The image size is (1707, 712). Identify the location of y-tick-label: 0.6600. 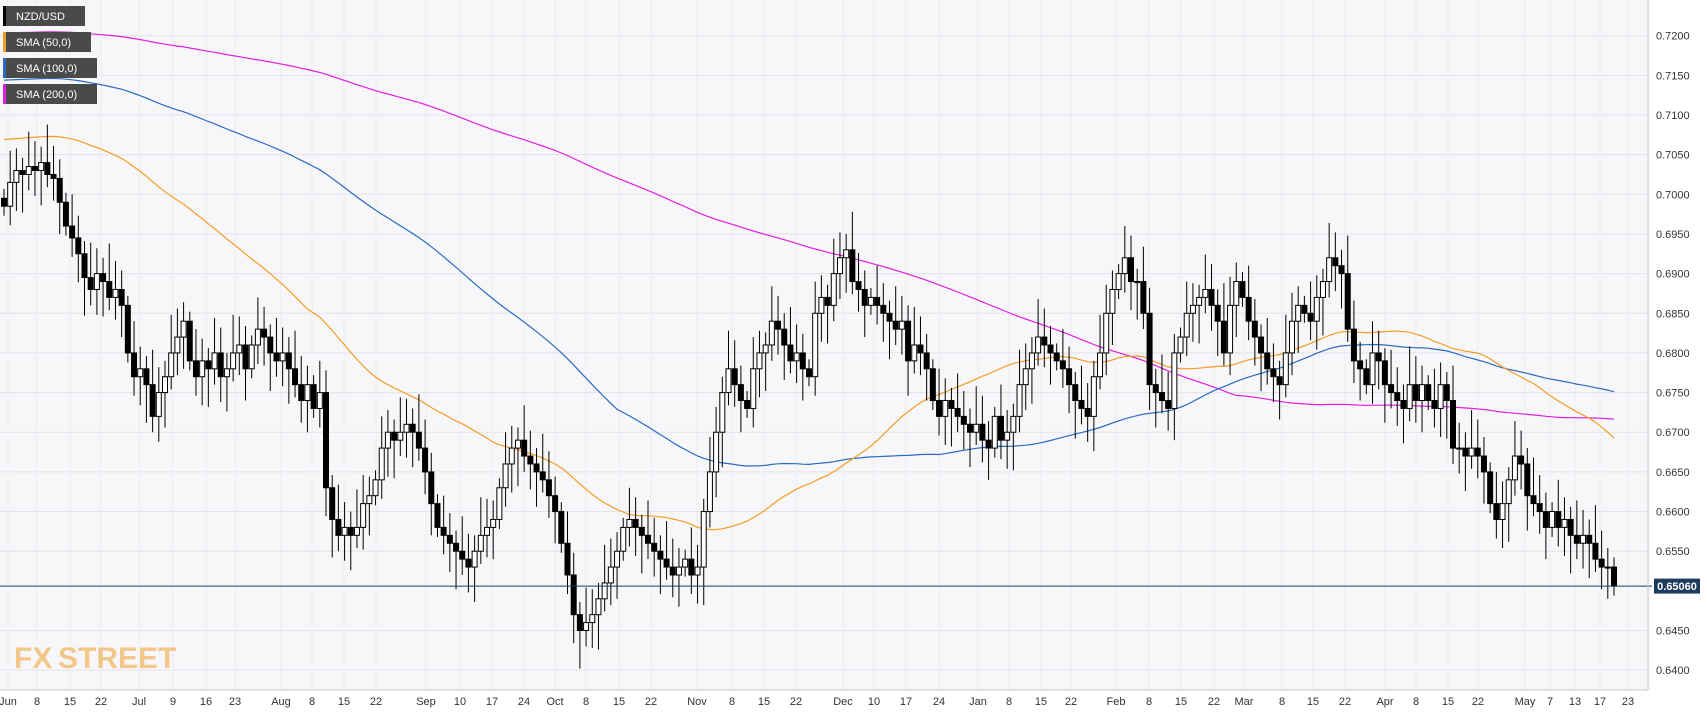
(1673, 513).